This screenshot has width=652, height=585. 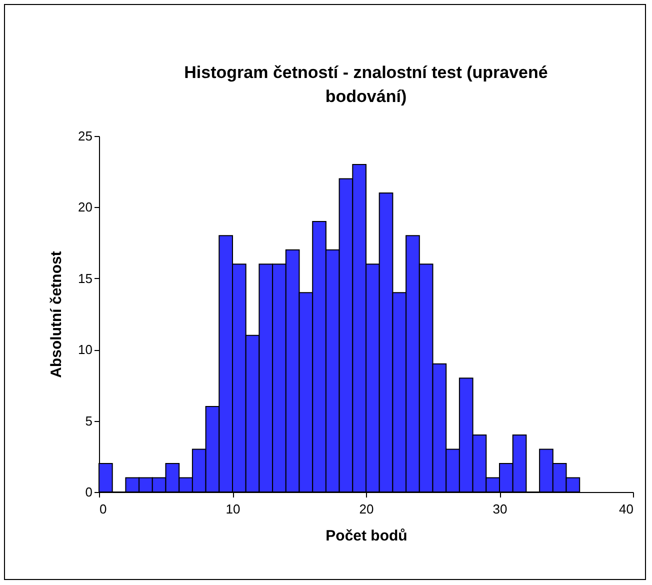 I want to click on chart-title: Histogram četností - znalostní test (upravené bodování), so click(x=366, y=84).